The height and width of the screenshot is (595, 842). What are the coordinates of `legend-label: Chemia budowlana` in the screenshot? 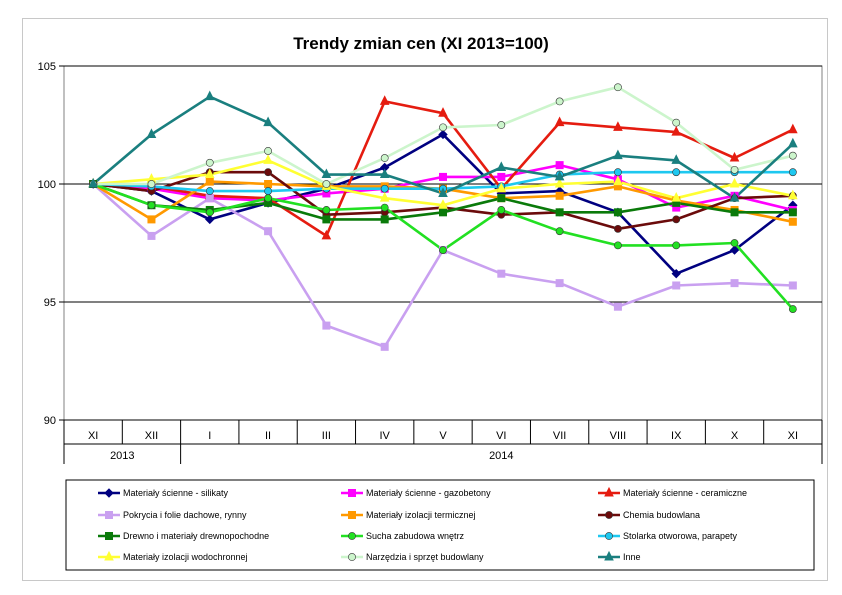 It's located at (661, 515).